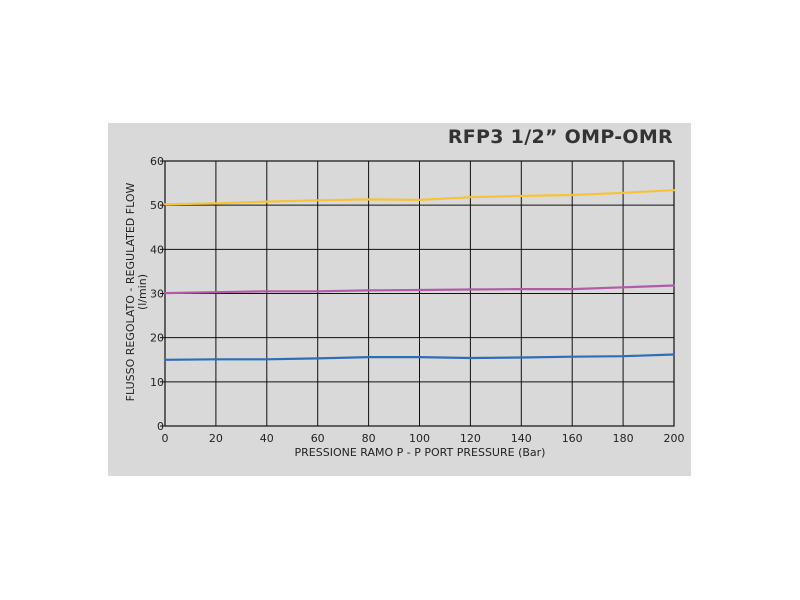 The image size is (800, 600). I want to click on x-tick-label: 0, so click(165, 438).